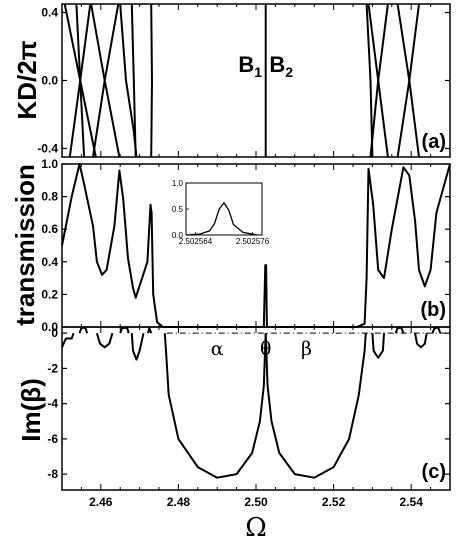 This screenshot has height=550, width=456. What do you see at coordinates (250, 66) in the screenshot?
I see `band-label: B1` at bounding box center [250, 66].